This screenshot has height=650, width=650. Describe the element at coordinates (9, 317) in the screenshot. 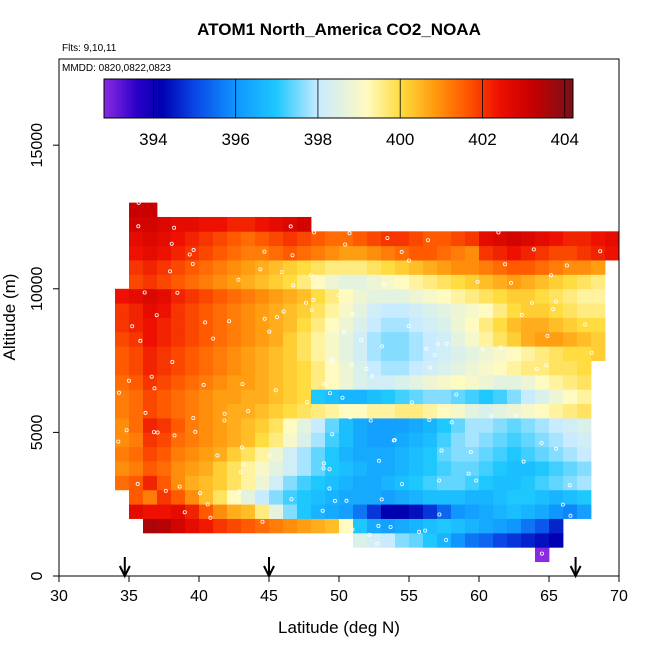

I see `y-axis-label: Altitude (m)` at that location.